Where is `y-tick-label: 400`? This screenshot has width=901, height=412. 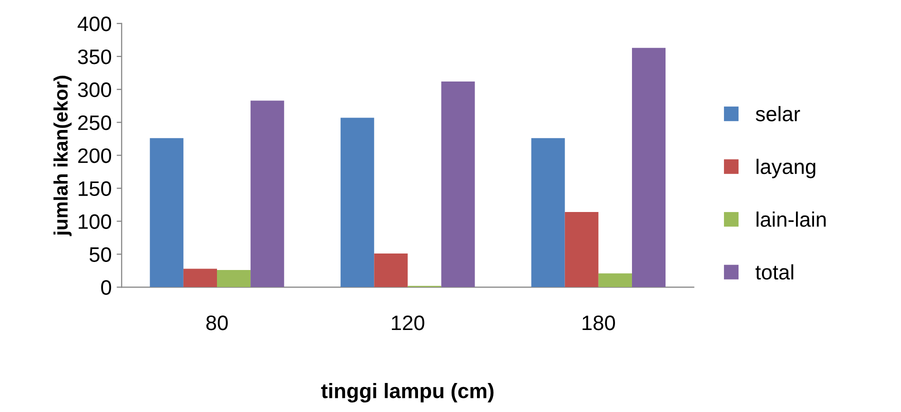 y-tick-label: 400 is located at coordinates (95, 24).